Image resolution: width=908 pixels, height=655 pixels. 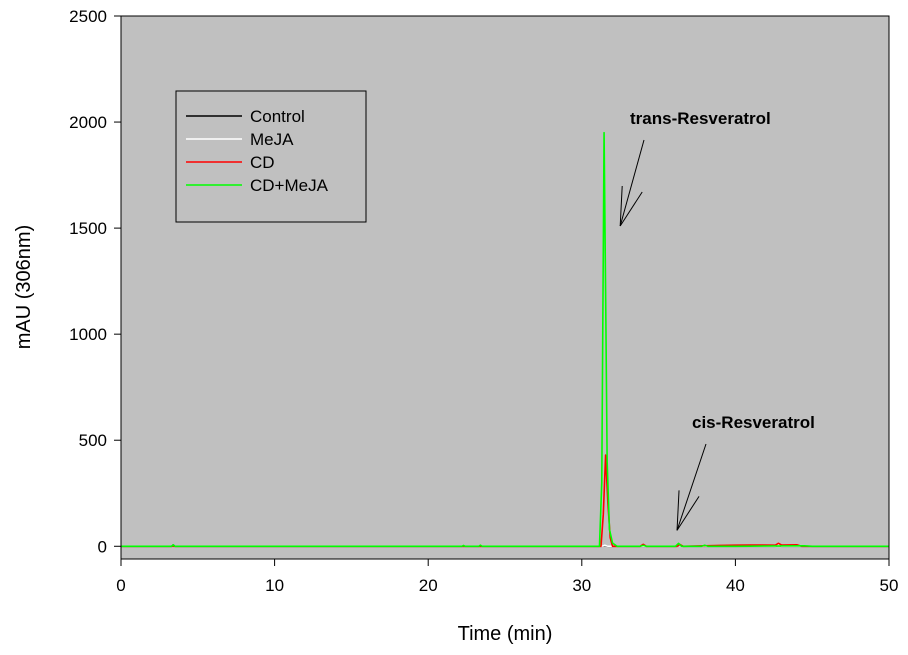 What do you see at coordinates (581, 585) in the screenshot?
I see `x-tick-label: 30` at bounding box center [581, 585].